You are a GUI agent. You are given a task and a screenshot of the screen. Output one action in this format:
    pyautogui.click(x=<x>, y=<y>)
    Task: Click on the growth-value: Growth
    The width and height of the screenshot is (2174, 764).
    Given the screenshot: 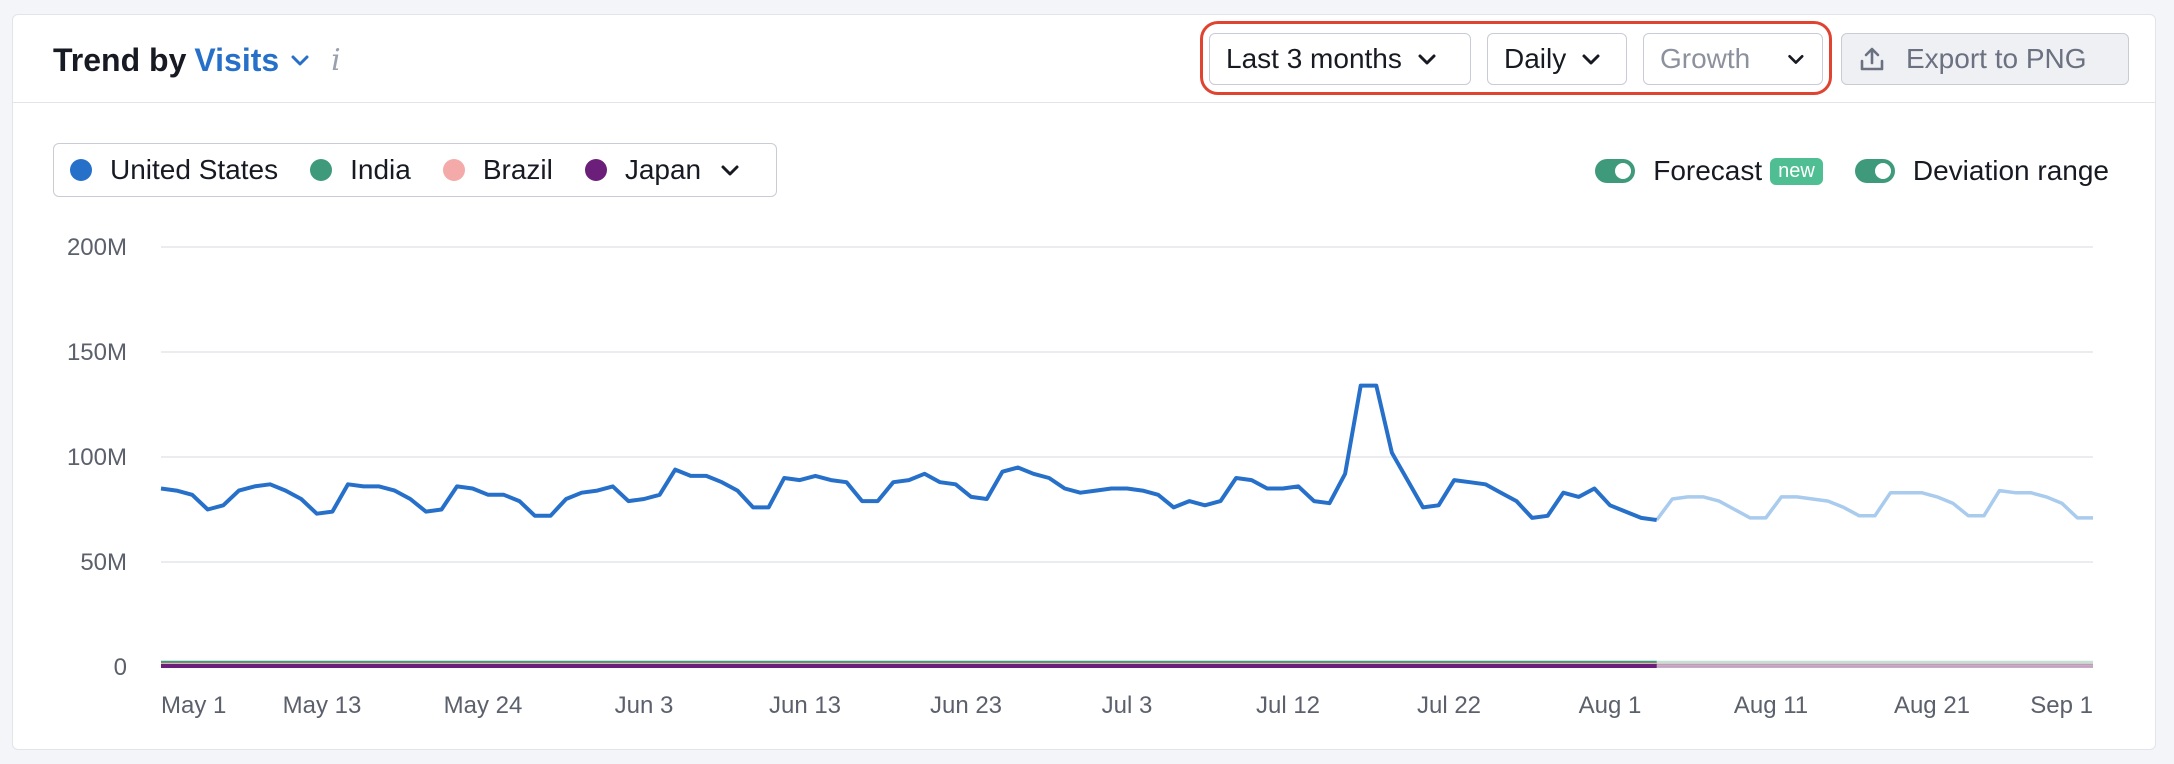 What is the action you would take?
    pyautogui.click(x=1705, y=58)
    